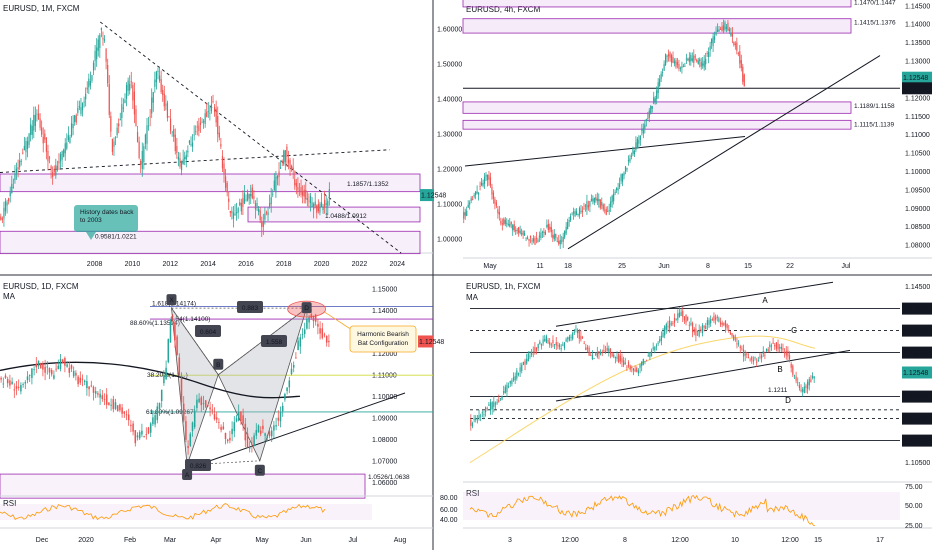  I want to click on p3-callout-line: Harmonic Bearish, so click(383, 334).